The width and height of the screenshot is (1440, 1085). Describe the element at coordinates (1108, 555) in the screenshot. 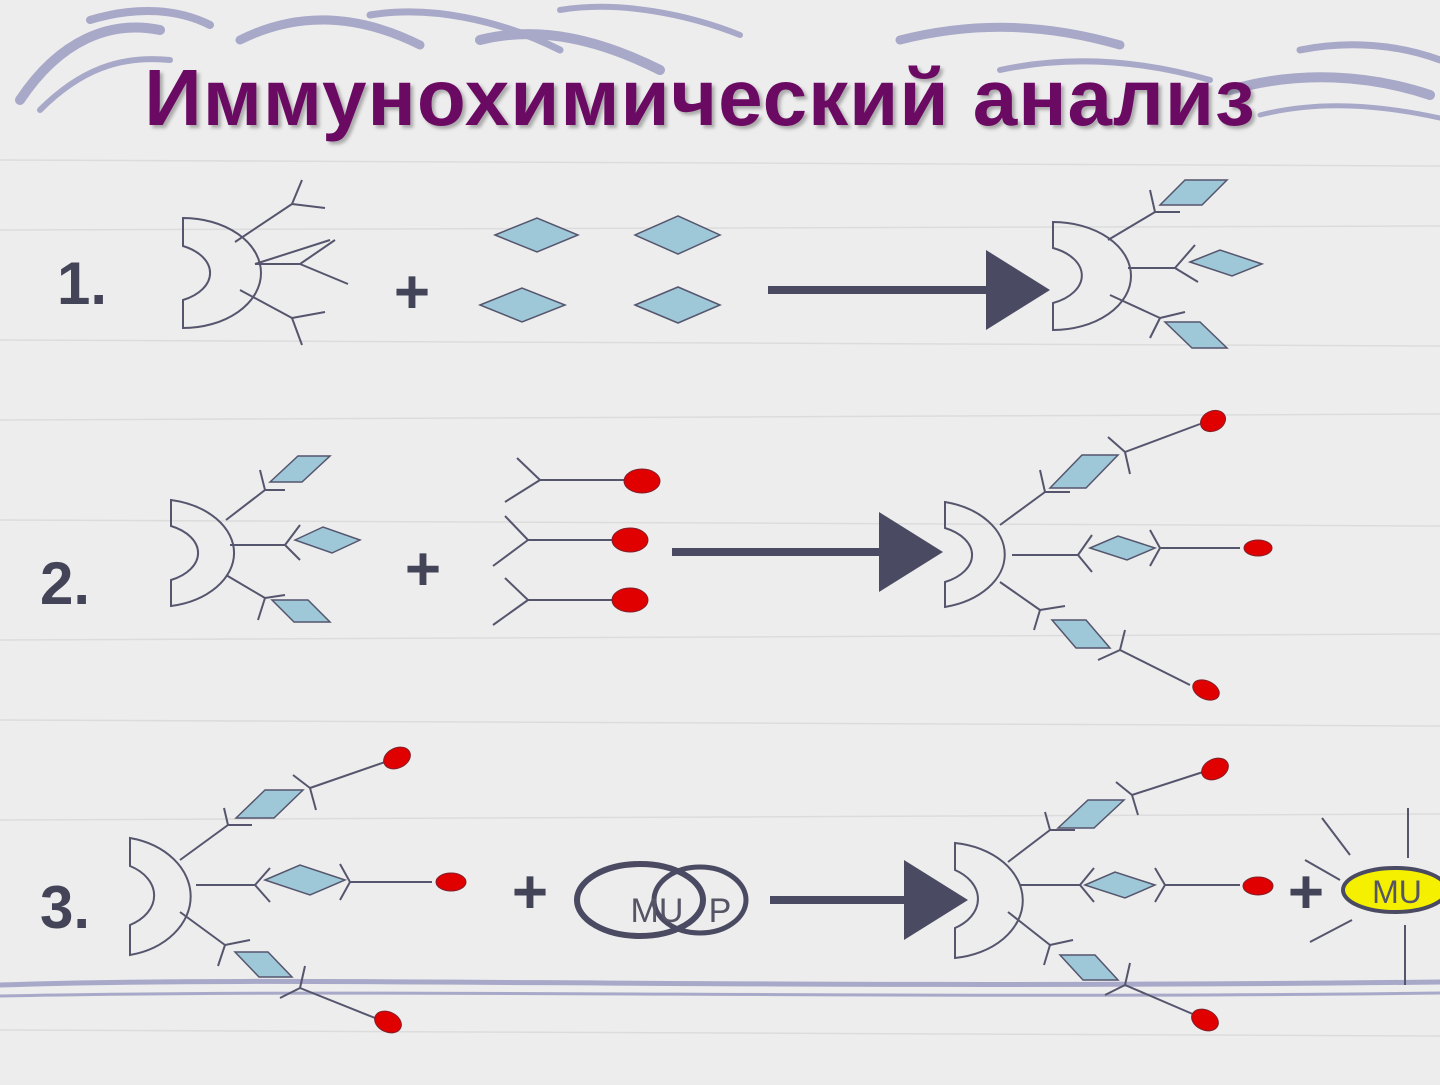

I see `sandwich-complex` at that location.